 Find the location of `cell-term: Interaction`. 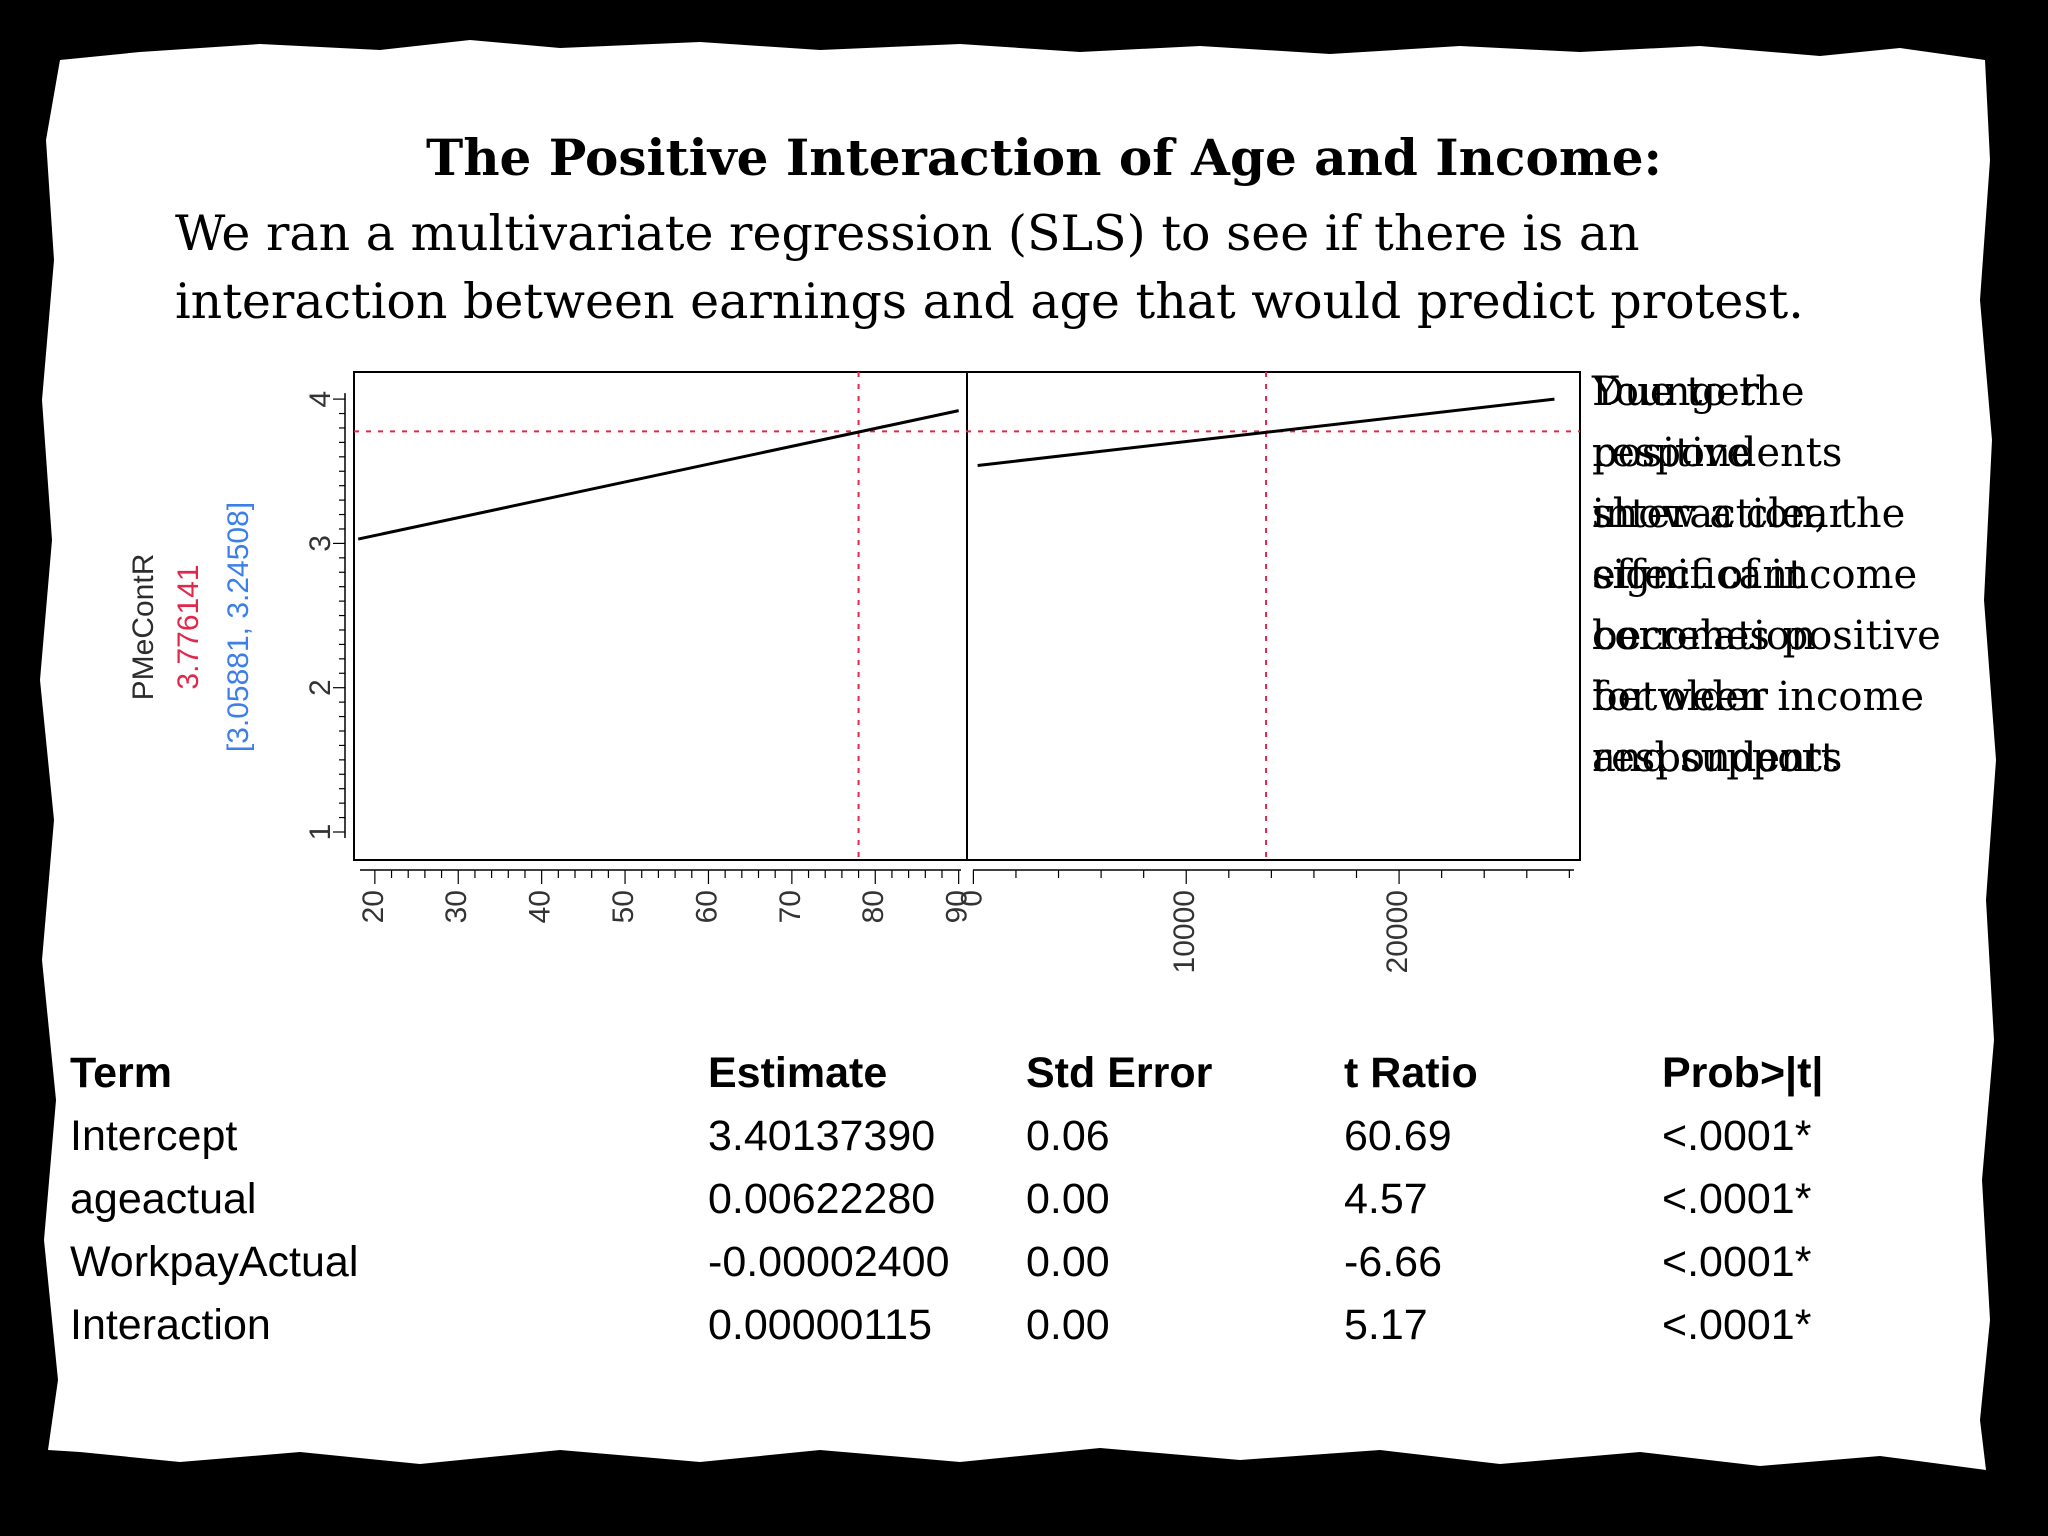

cell-term: Interaction is located at coordinates (170, 1325).